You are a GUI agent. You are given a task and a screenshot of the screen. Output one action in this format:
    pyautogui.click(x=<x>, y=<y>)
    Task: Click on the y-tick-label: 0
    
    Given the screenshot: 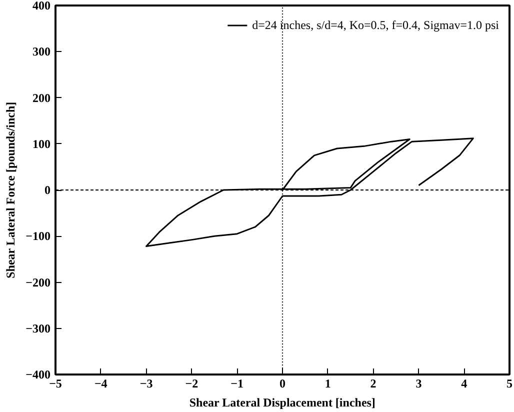 What is the action you would take?
    pyautogui.click(x=47, y=190)
    